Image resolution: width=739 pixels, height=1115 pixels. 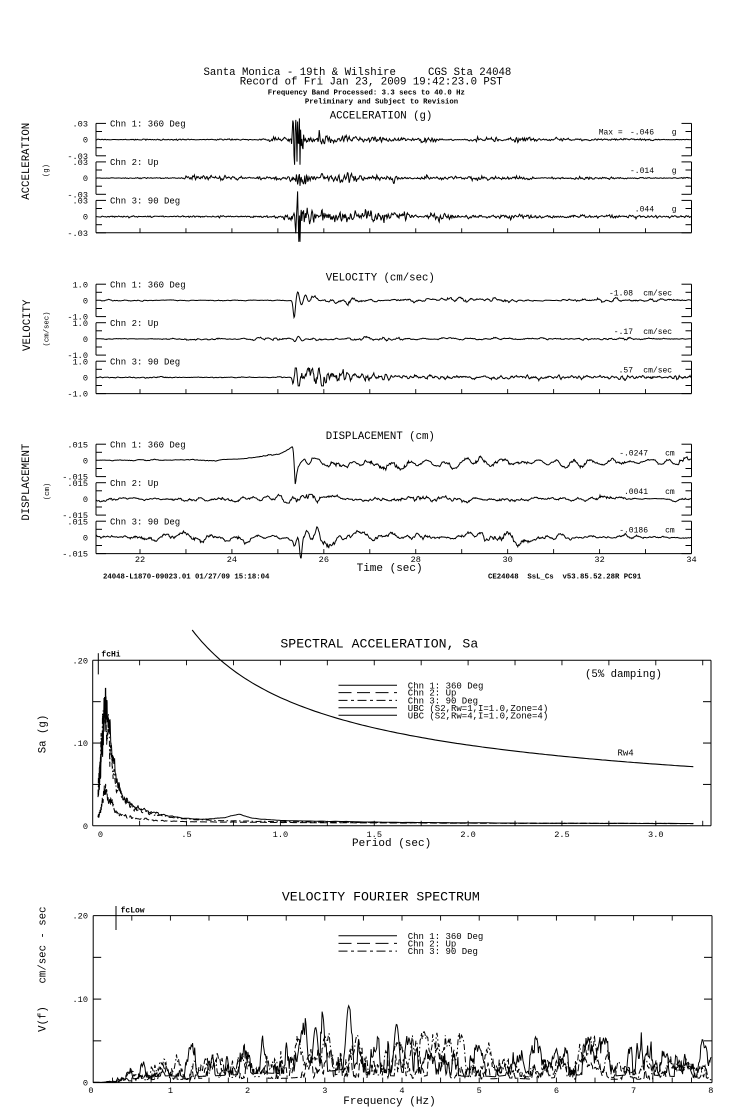 I want to click on svg-text: fcHi, so click(x=110, y=655).